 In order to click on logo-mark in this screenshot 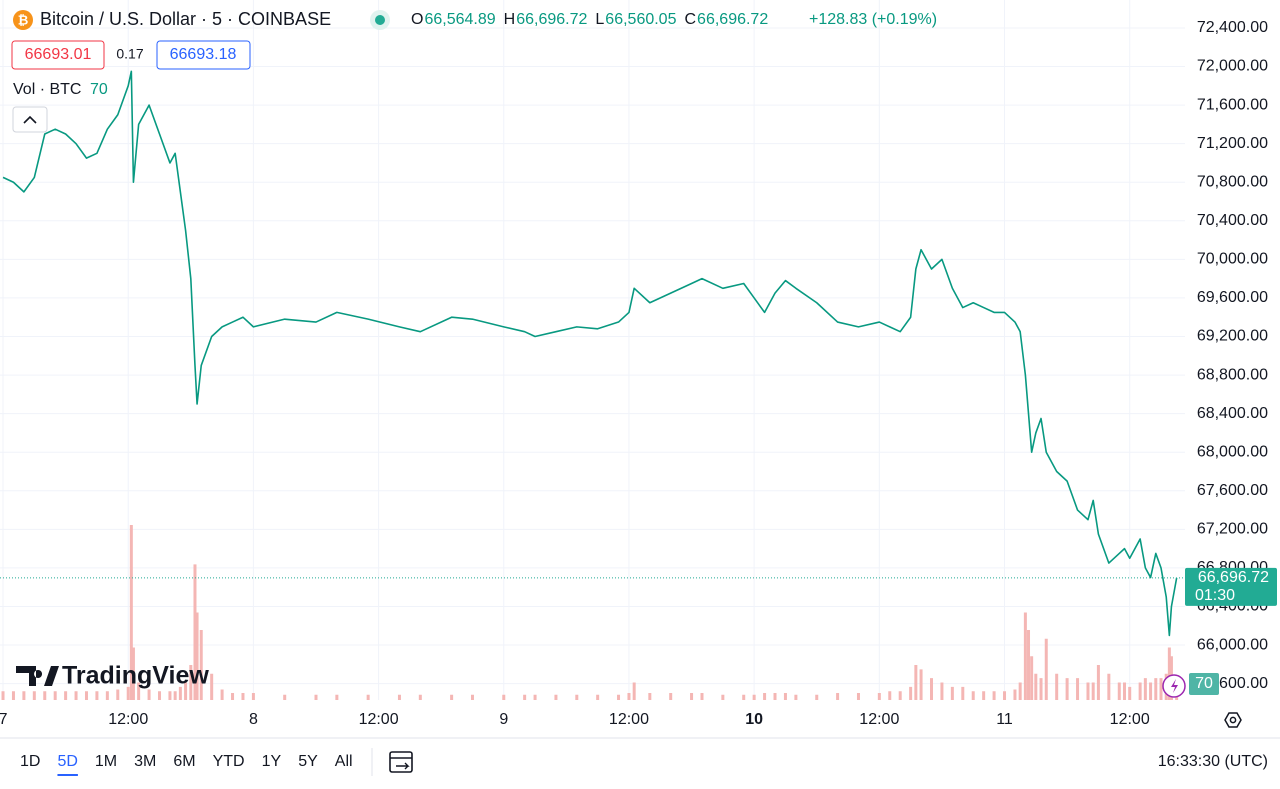, I will do `click(37, 676)`.